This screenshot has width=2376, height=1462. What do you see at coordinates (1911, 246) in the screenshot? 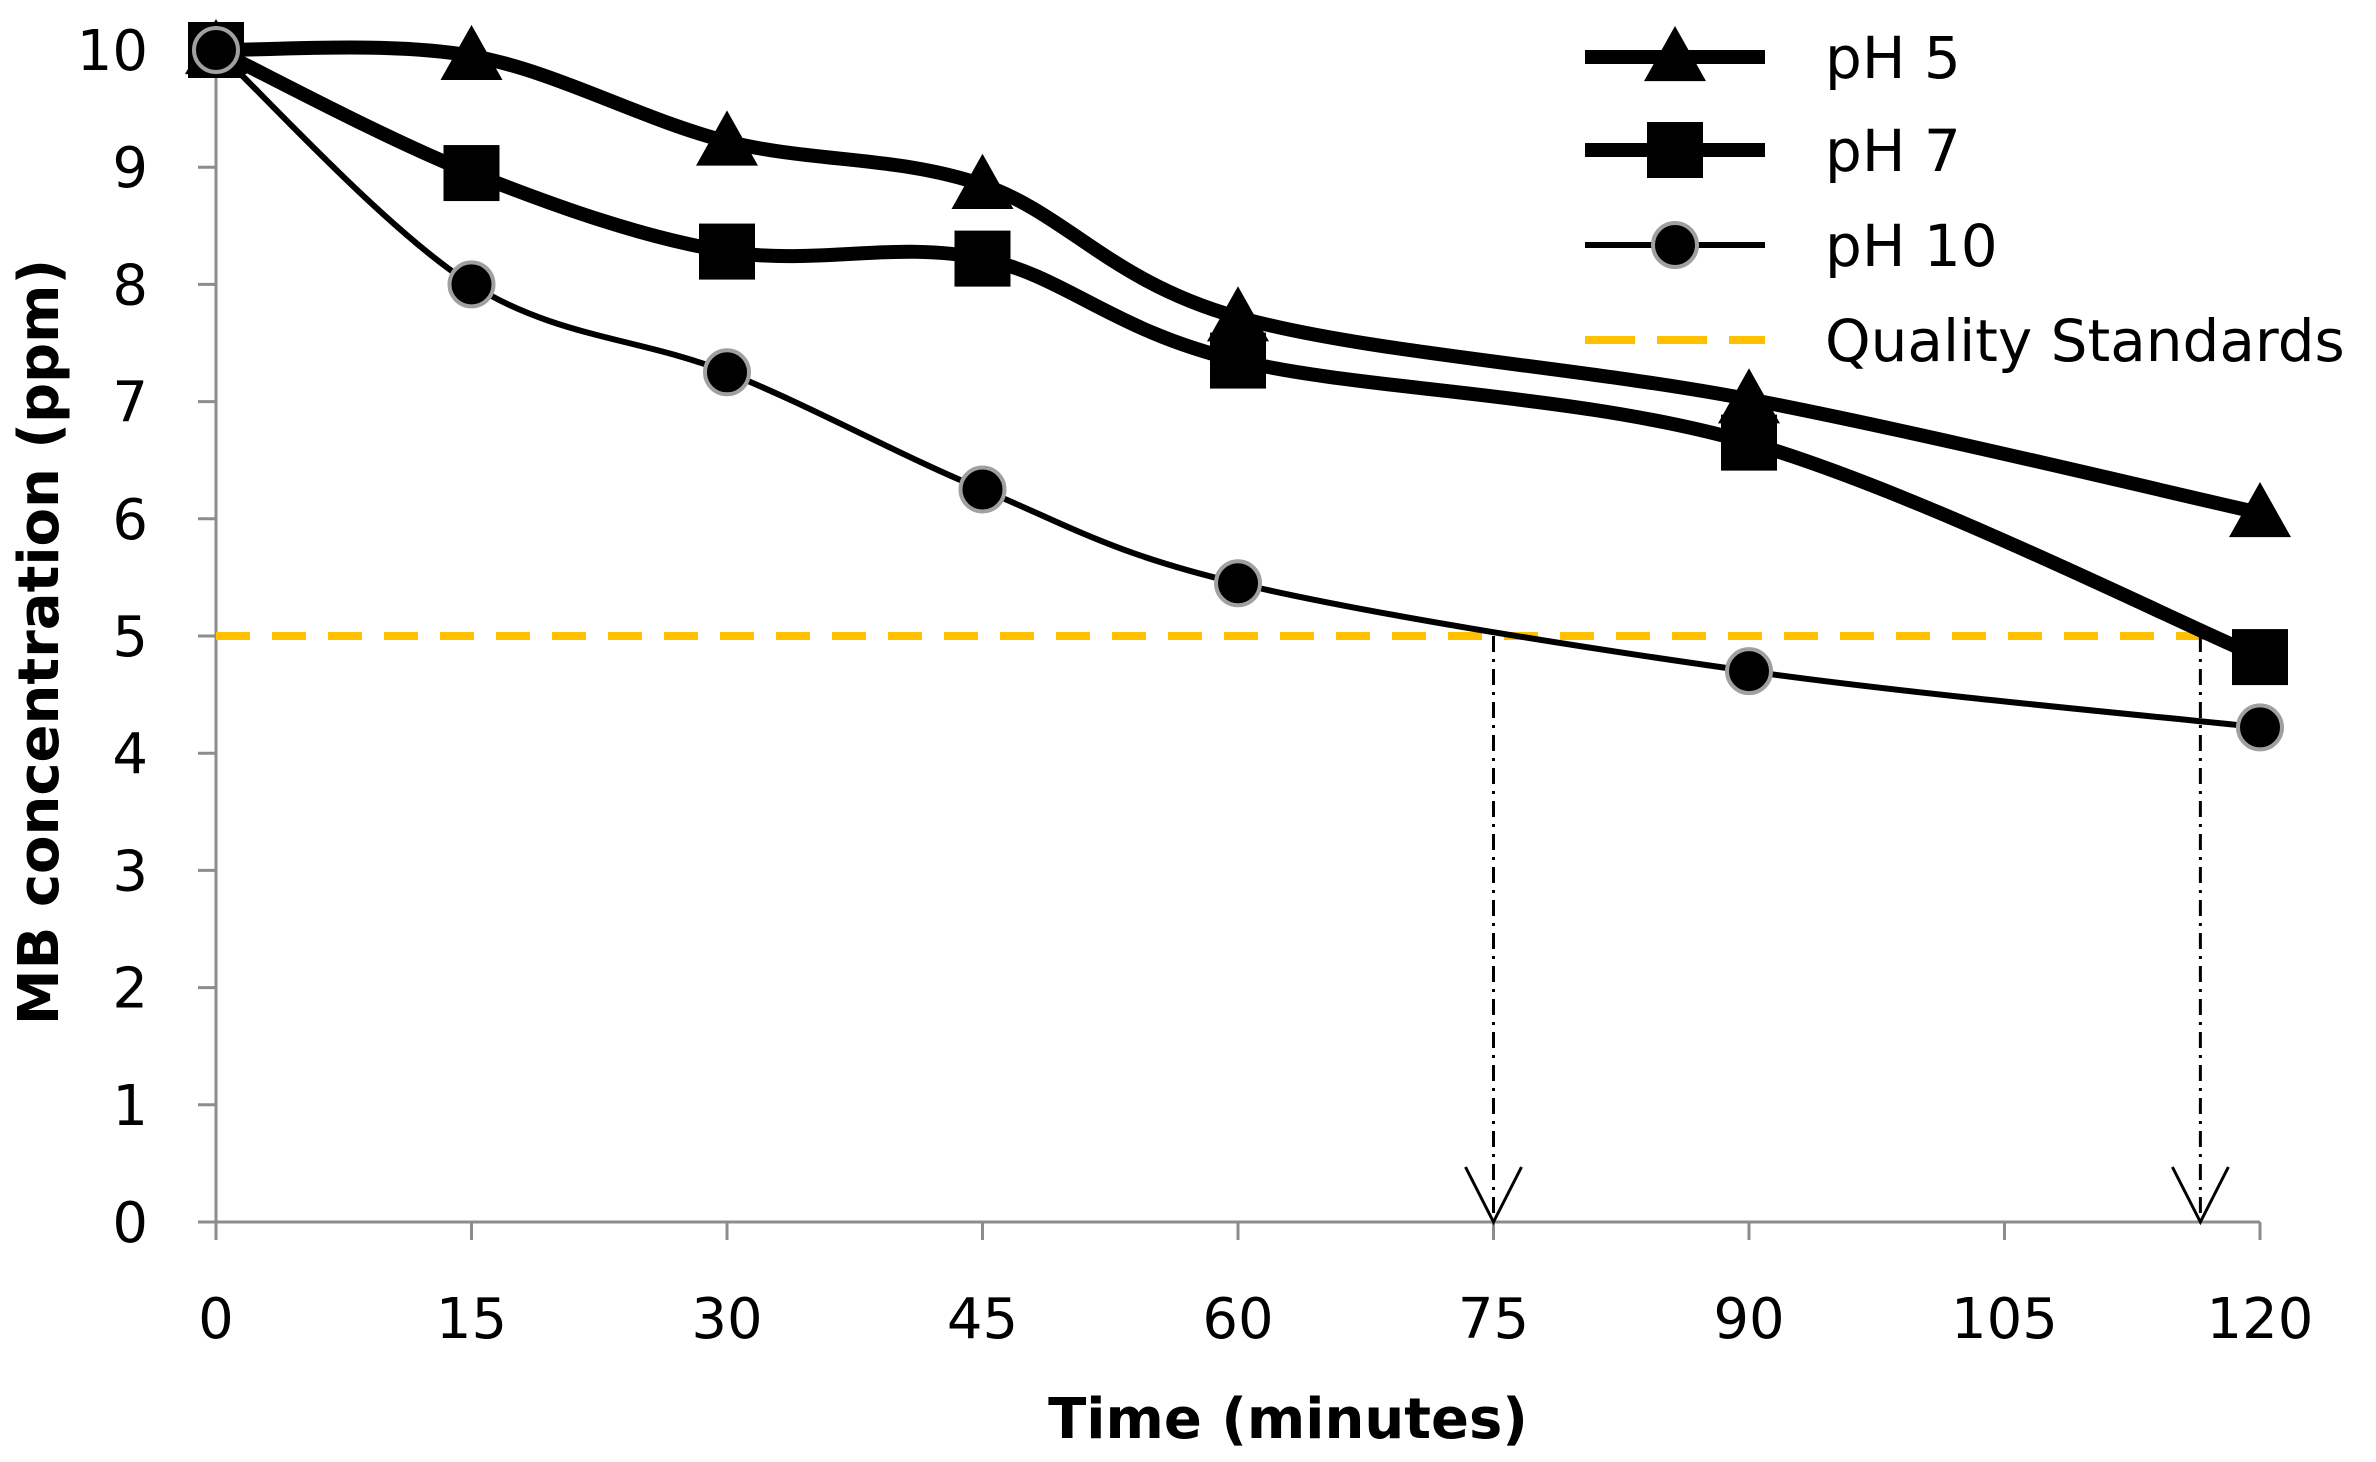
I see `legend-label: pH 10` at bounding box center [1911, 246].